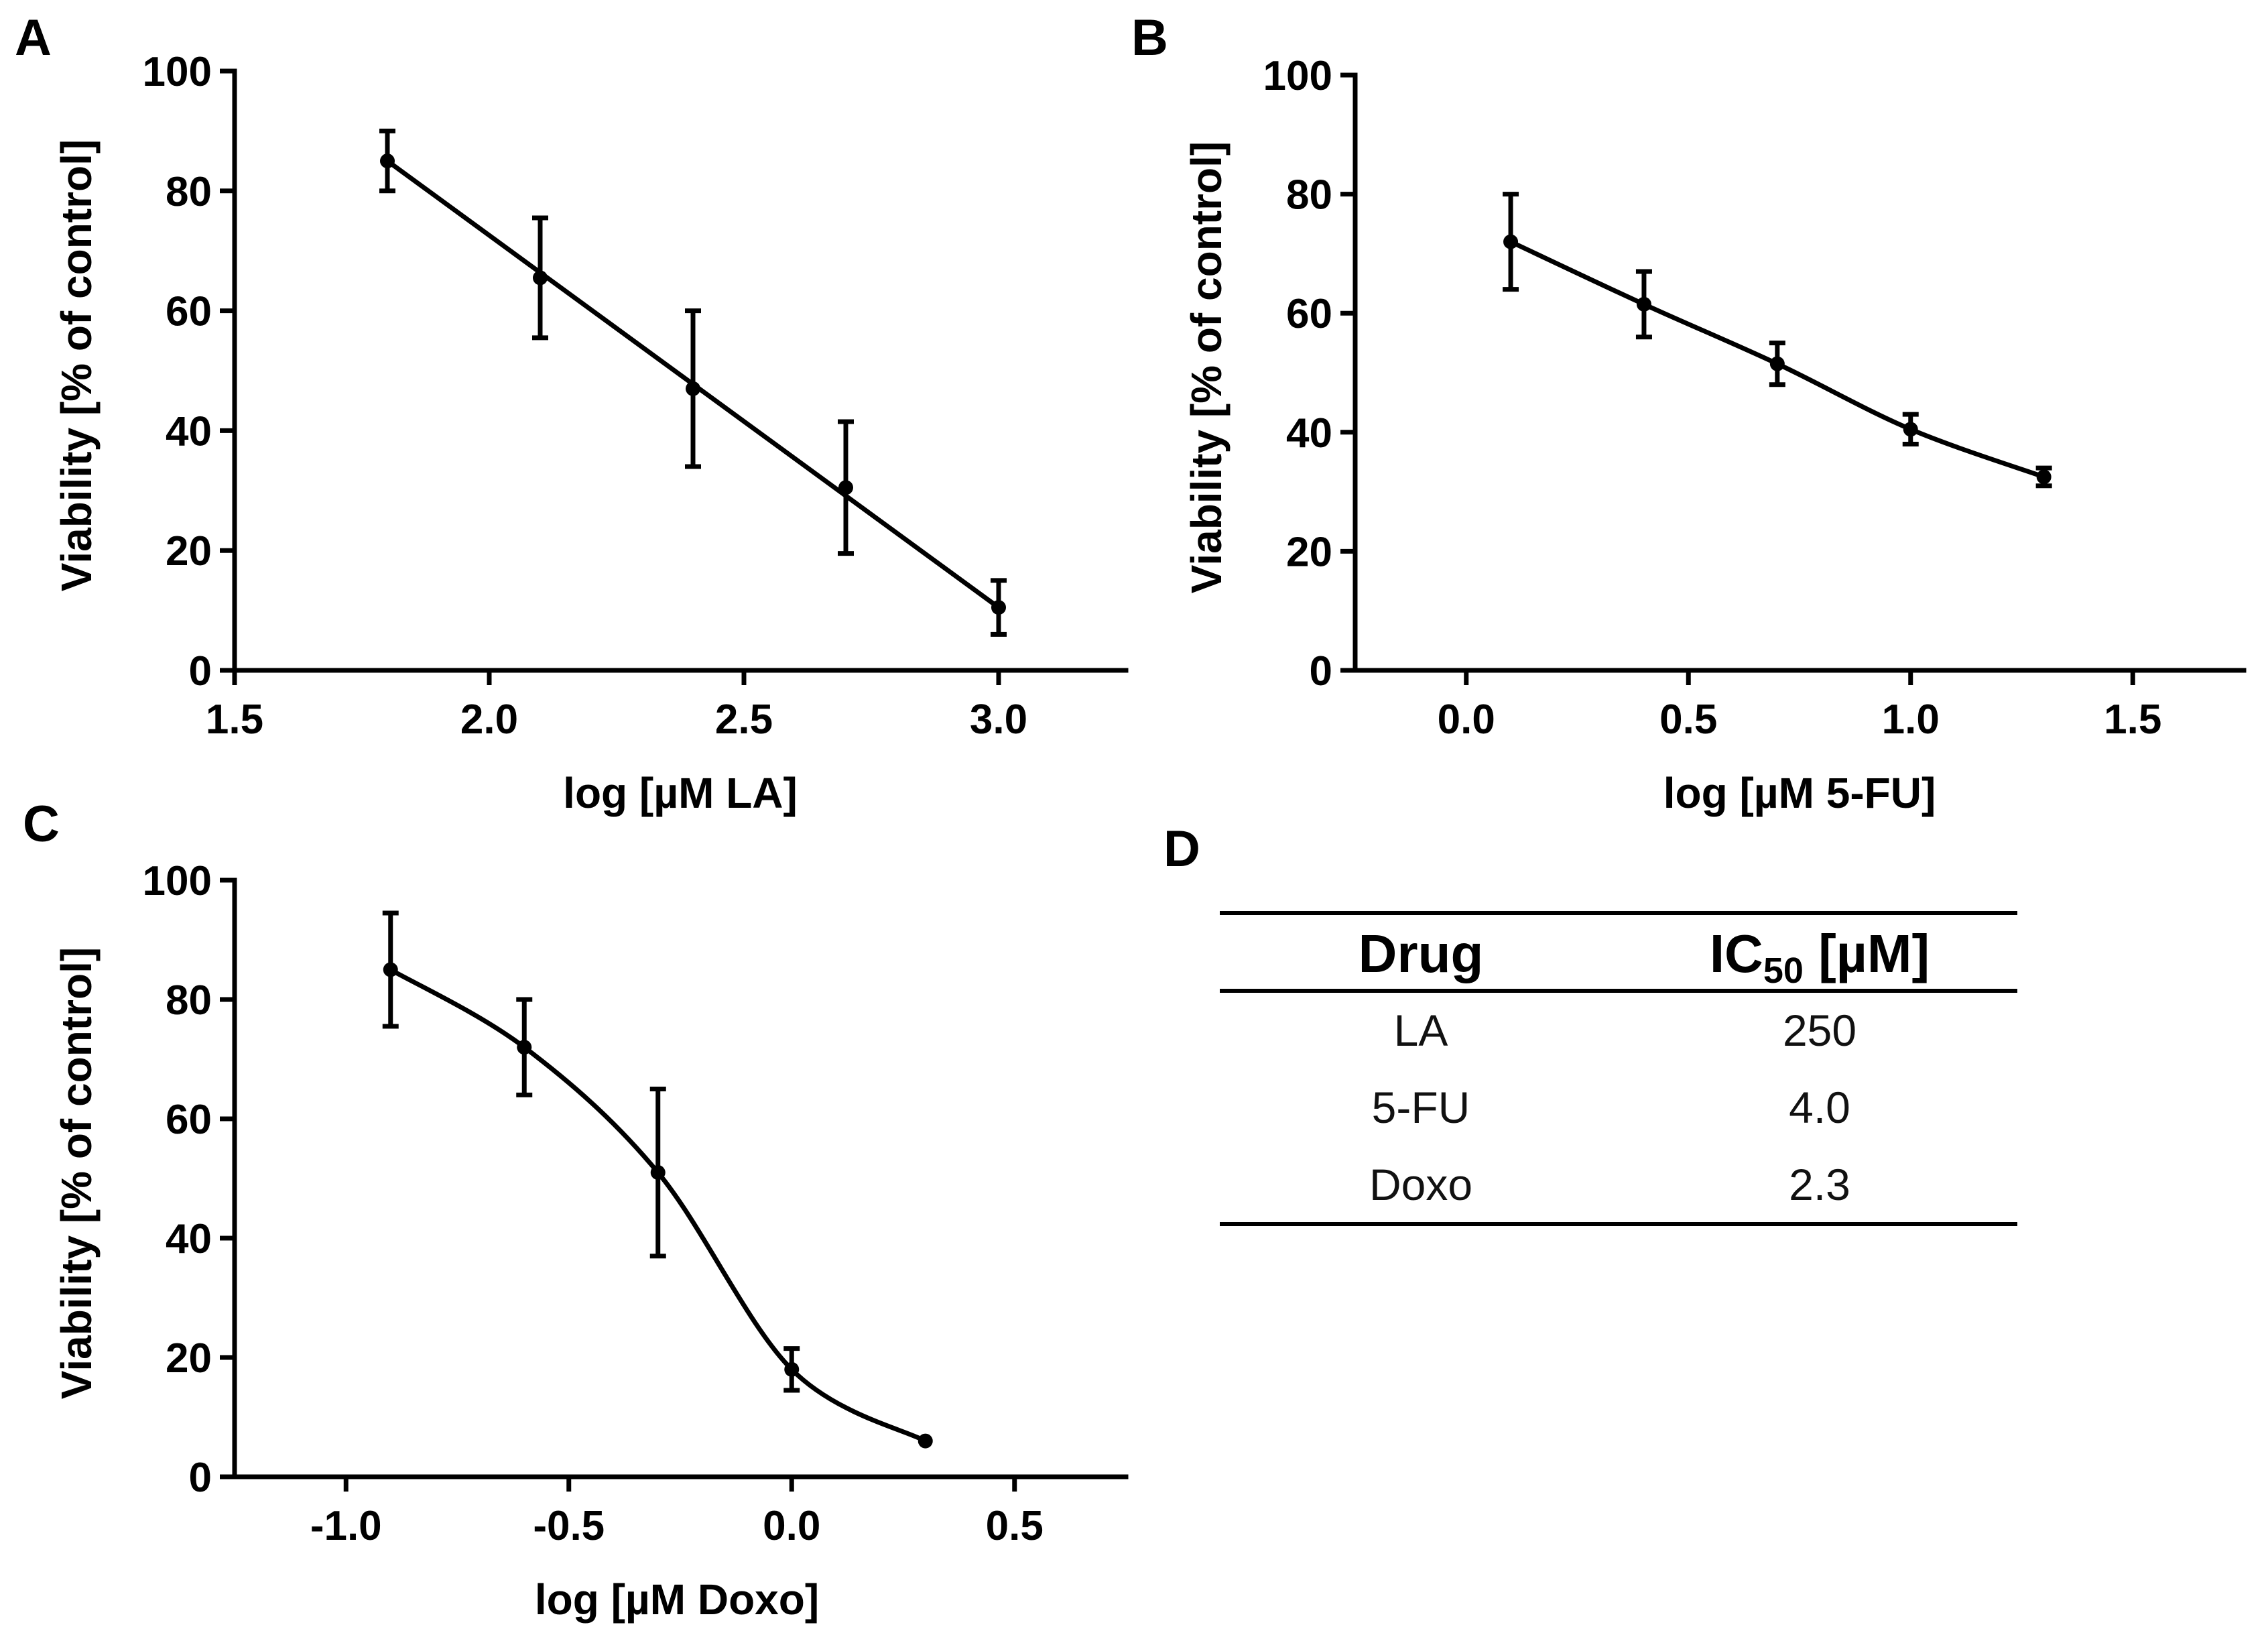 The width and height of the screenshot is (2268, 1635). I want to click on ic-unit: [µM], so click(1867, 953).